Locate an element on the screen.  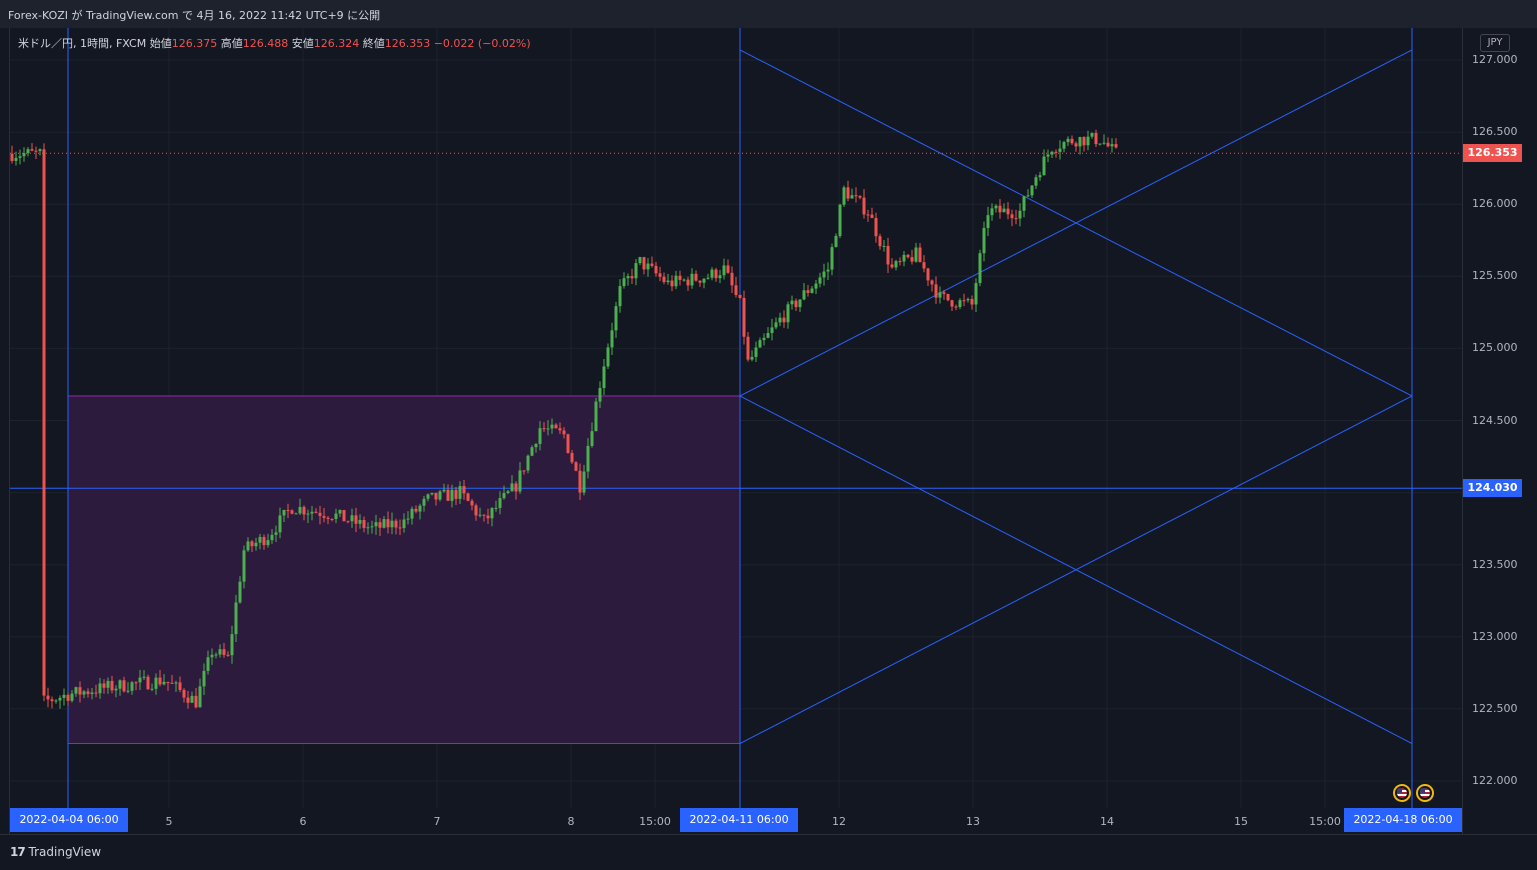
legend-close-label: 終値 is located at coordinates (373, 43).